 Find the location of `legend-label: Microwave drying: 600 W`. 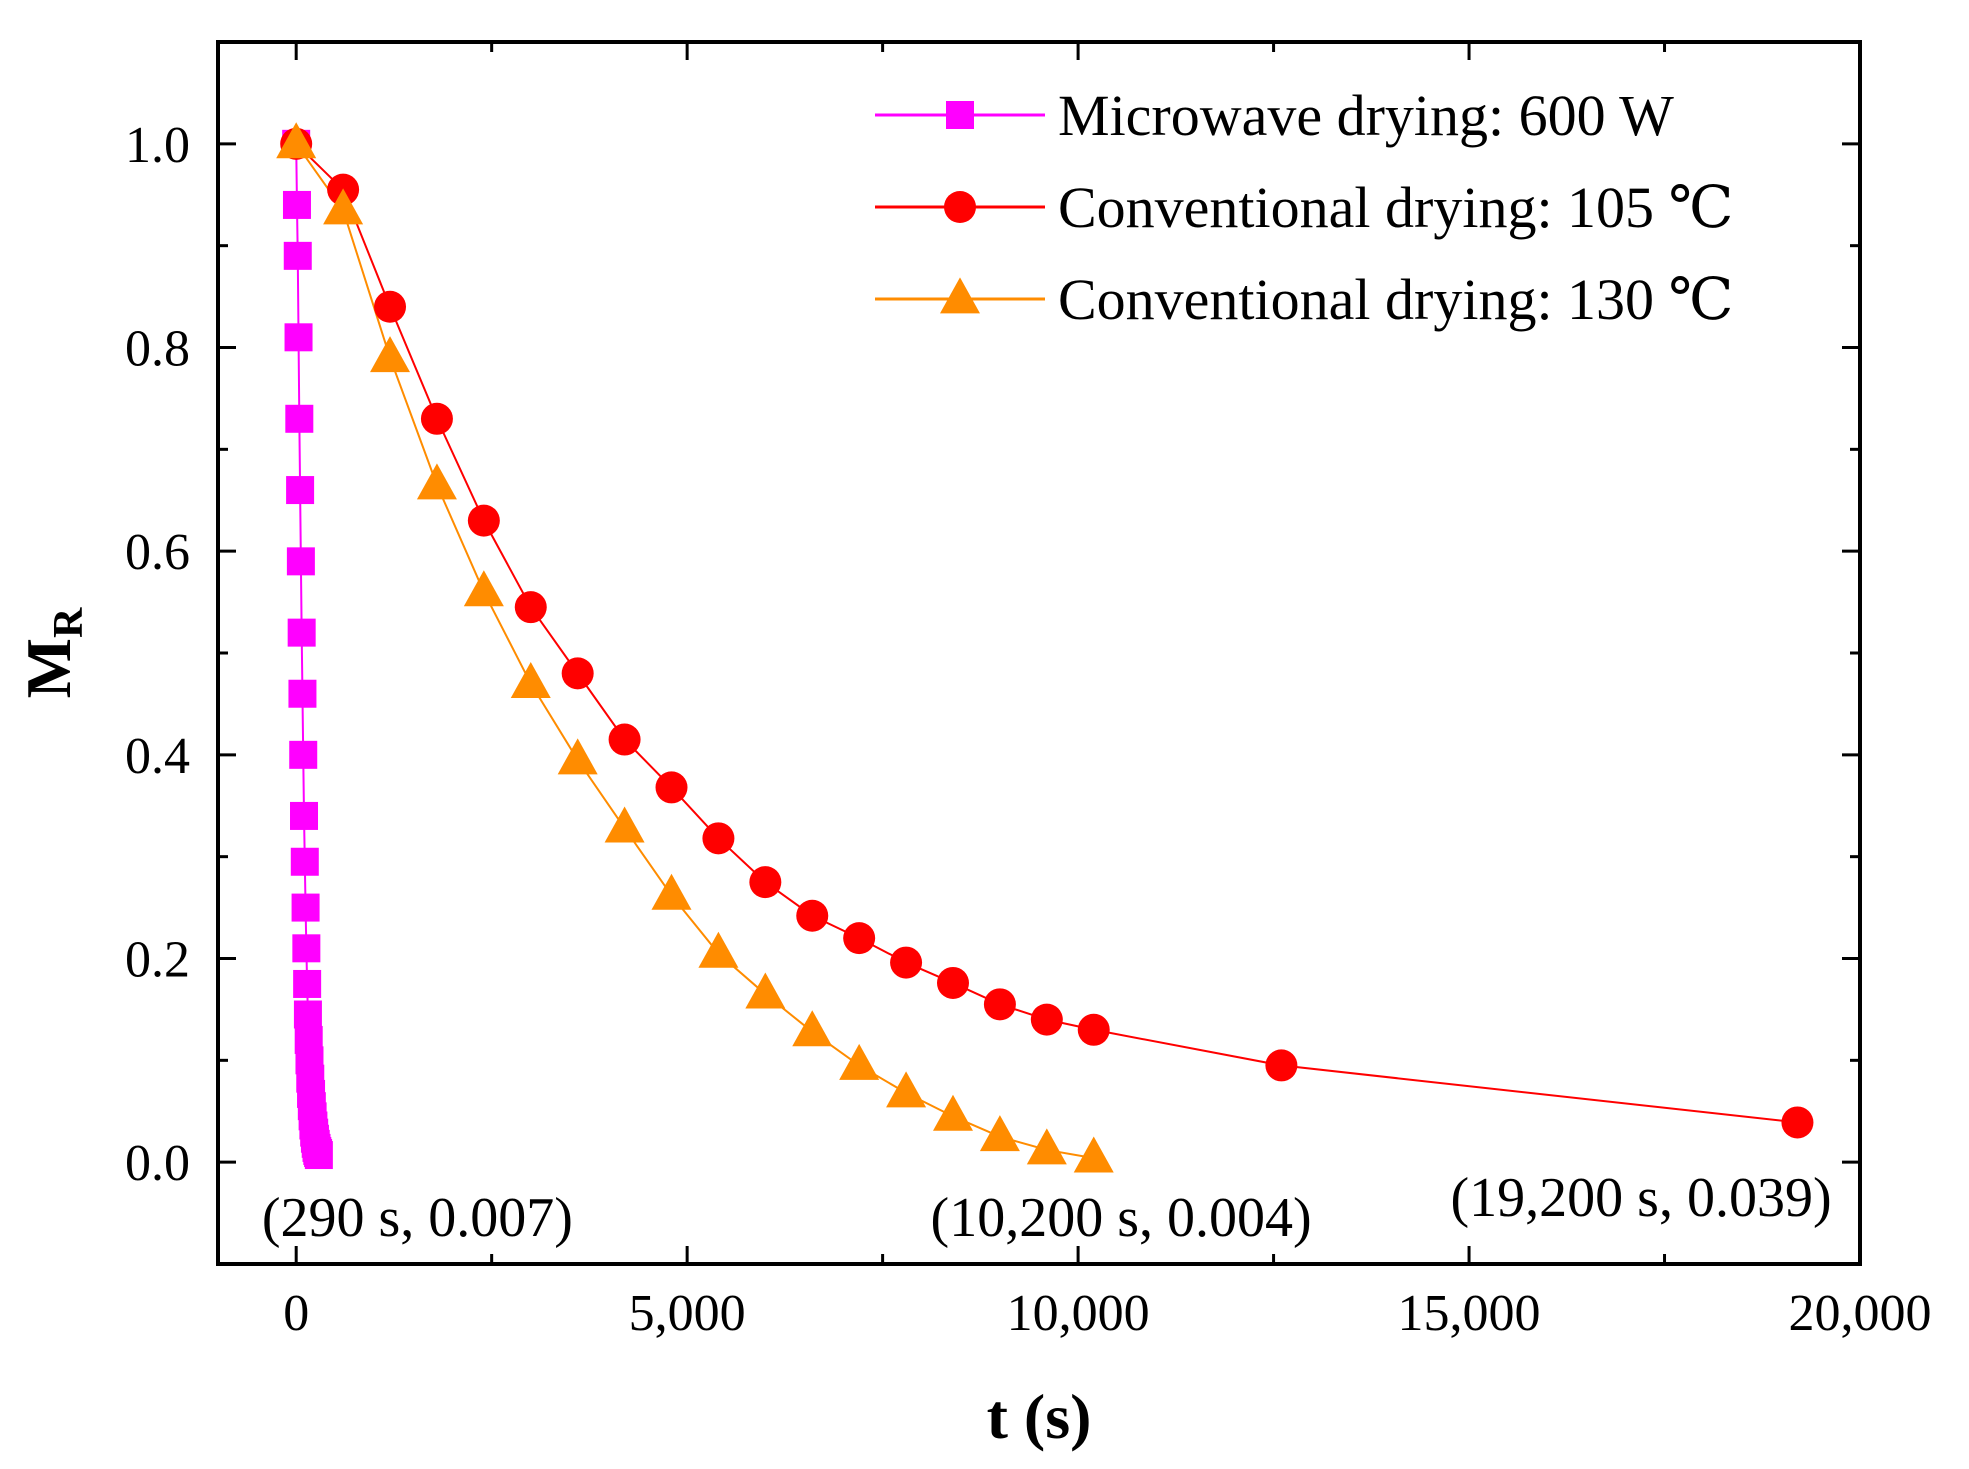

legend-label: Microwave drying: 600 W is located at coordinates (1366, 115).